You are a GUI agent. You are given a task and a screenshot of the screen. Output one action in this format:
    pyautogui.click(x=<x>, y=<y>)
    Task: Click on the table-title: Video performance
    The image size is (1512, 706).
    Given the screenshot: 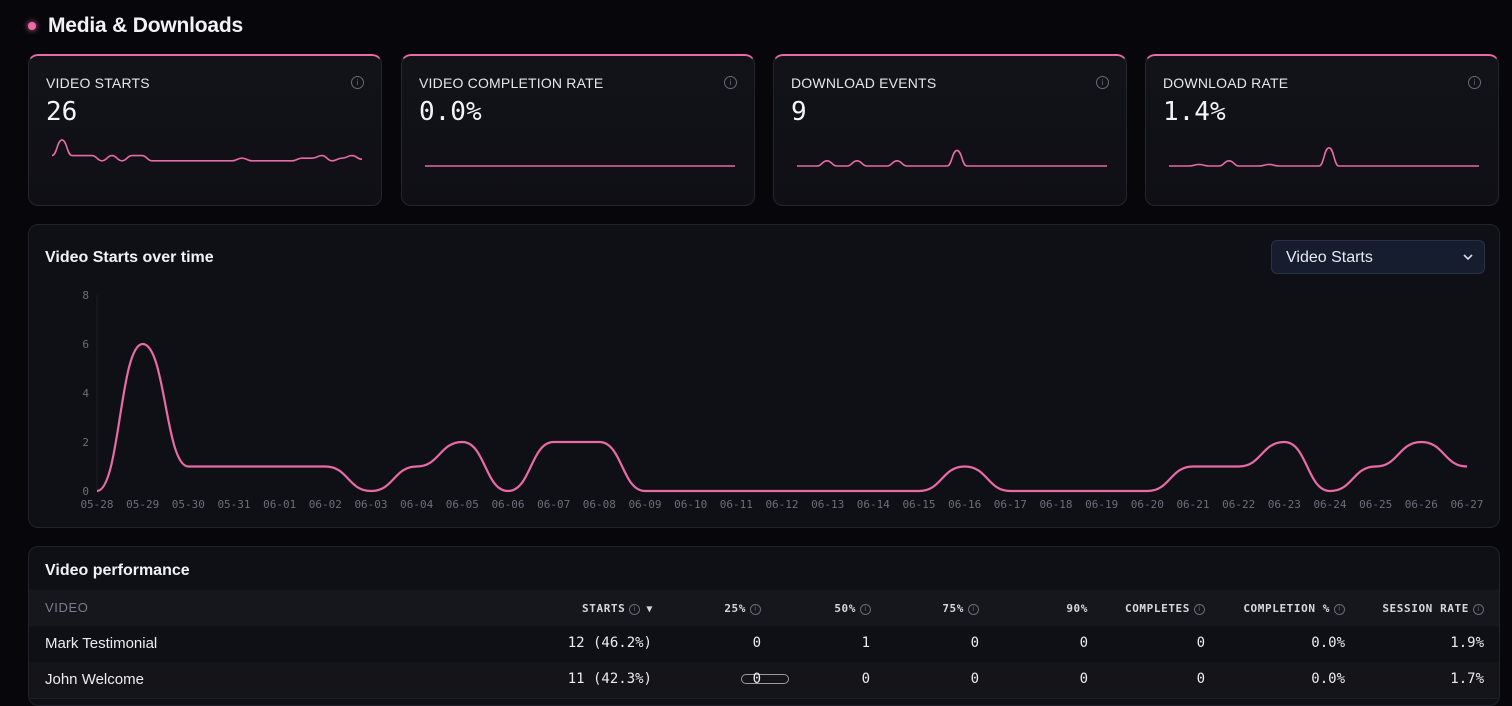 What is the action you would take?
    pyautogui.click(x=117, y=570)
    